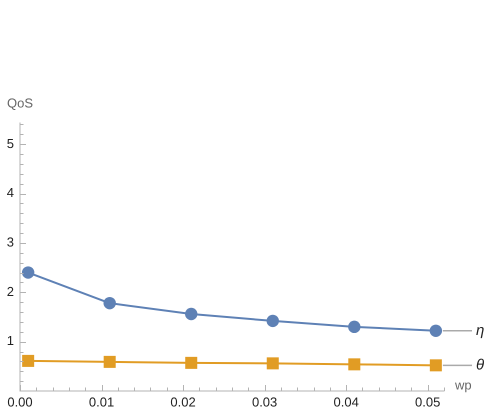  What do you see at coordinates (265, 402) in the screenshot?
I see `x-tick-label: 0.03` at bounding box center [265, 402].